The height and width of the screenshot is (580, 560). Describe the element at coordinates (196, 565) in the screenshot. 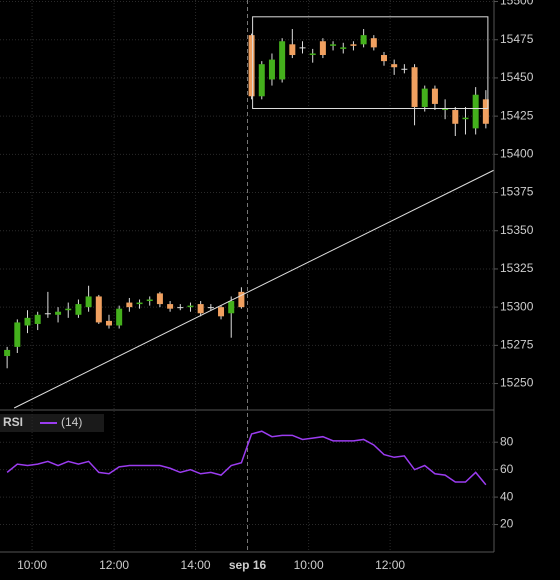

I see `x-tick-label: 14:00` at that location.